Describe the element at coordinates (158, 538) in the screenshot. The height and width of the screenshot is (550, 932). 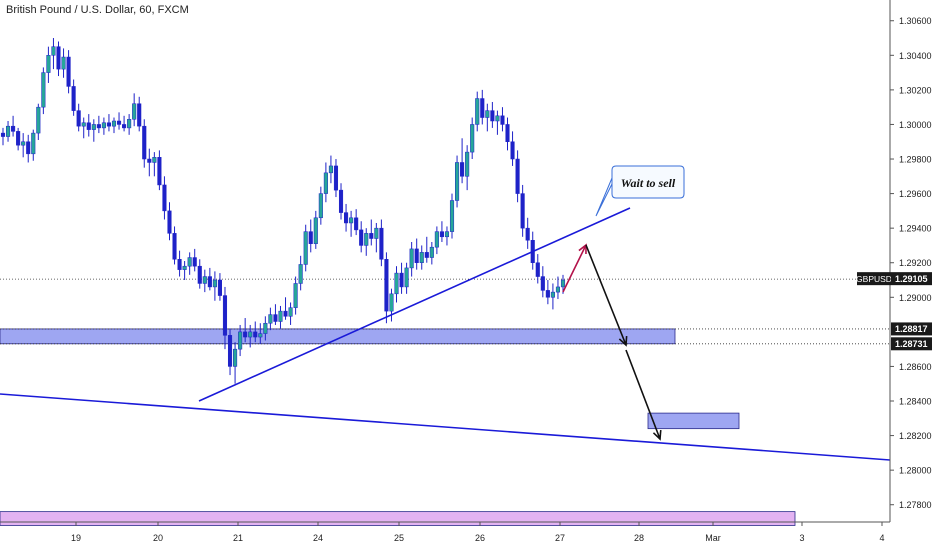
I see `x-tick-label: 20` at that location.